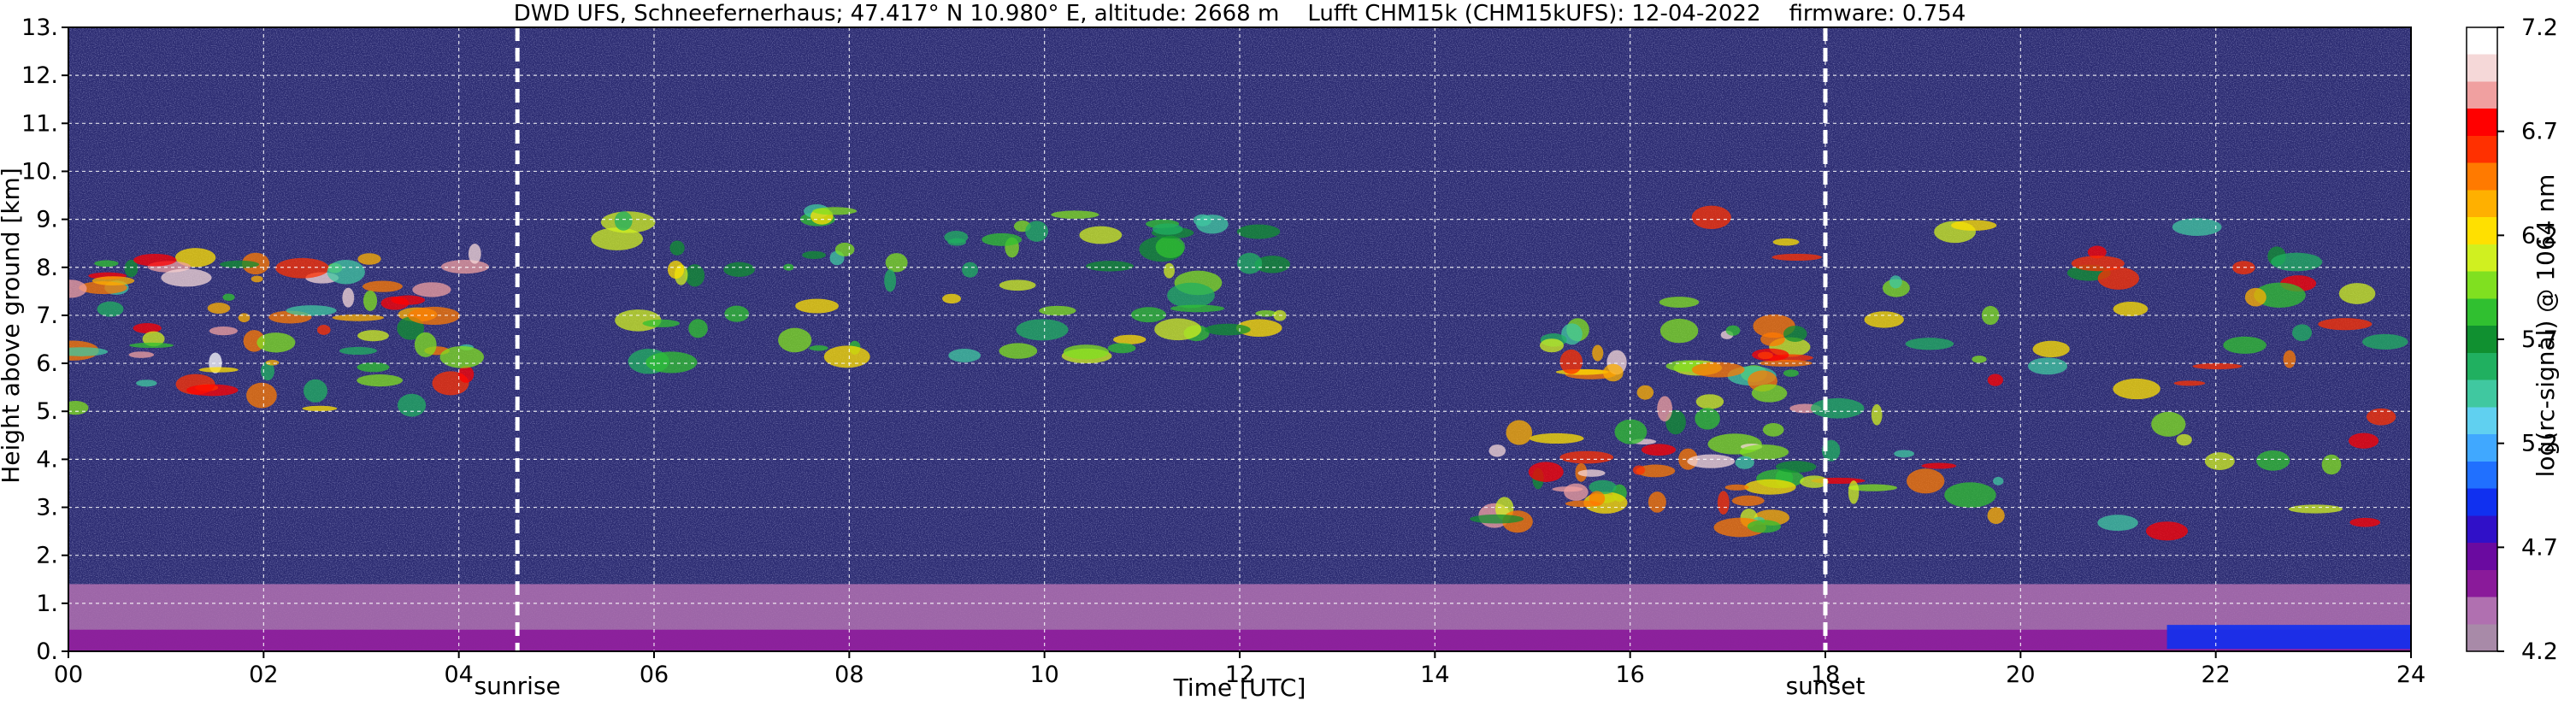  What do you see at coordinates (1239, 675) in the screenshot?
I see `x-tick-label: 12` at bounding box center [1239, 675].